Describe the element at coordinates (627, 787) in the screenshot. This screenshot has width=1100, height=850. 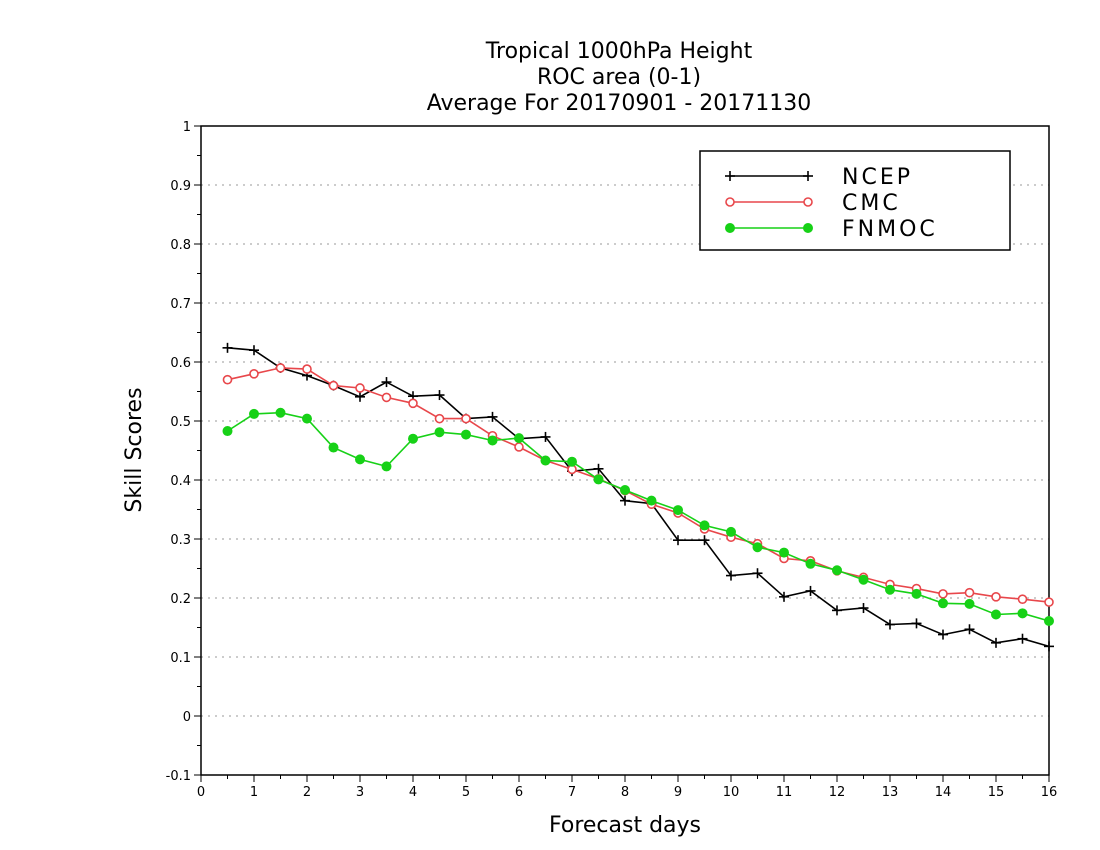
I see `x-axis-ticks: 0 1 2 3 4 5 6 7 8 9 10 11 12 13 14 15 16` at that location.